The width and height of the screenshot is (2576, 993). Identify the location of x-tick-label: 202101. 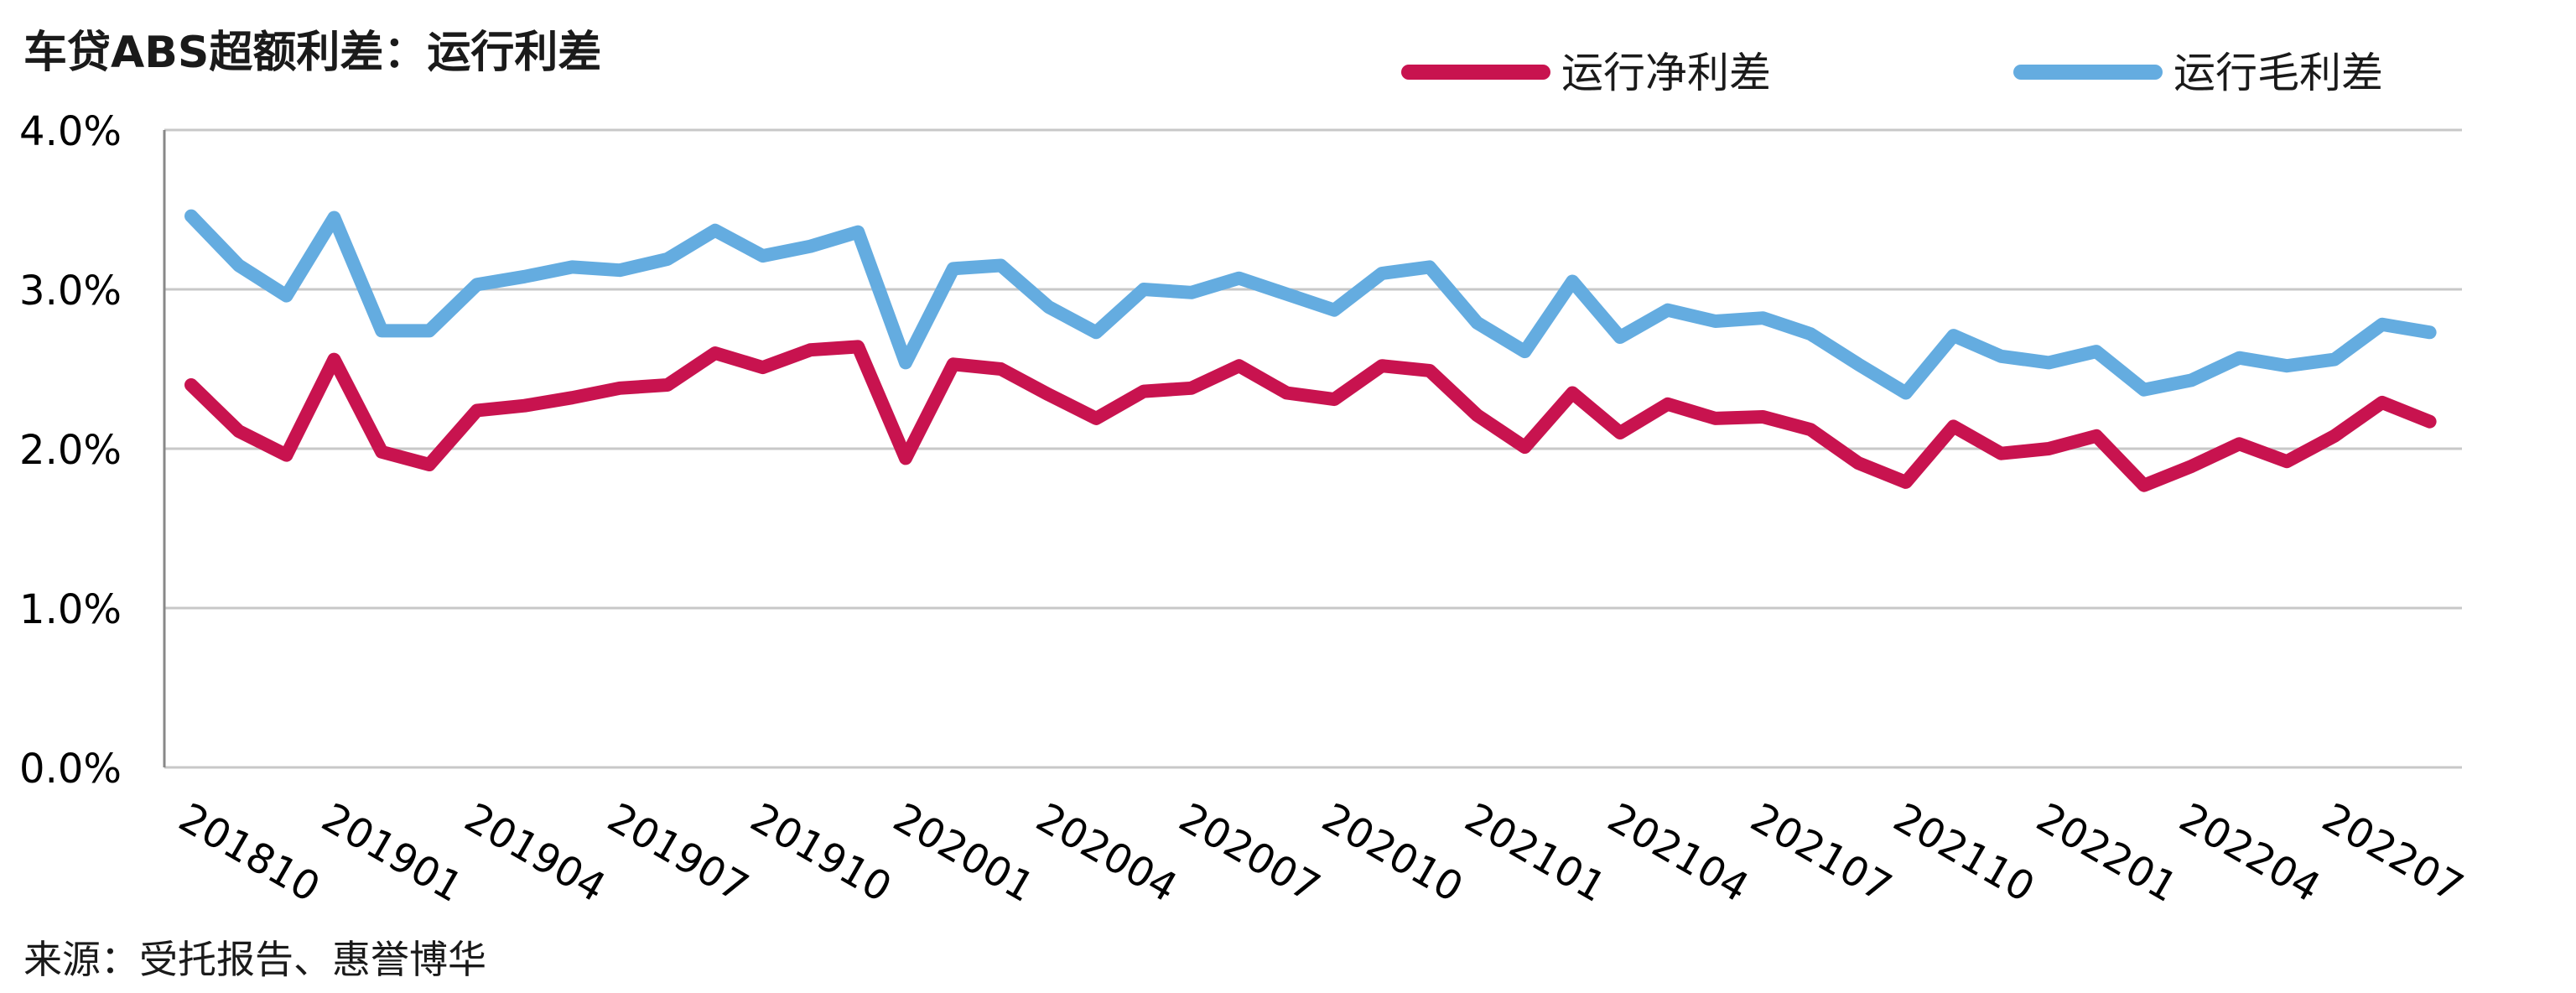
(1535, 853).